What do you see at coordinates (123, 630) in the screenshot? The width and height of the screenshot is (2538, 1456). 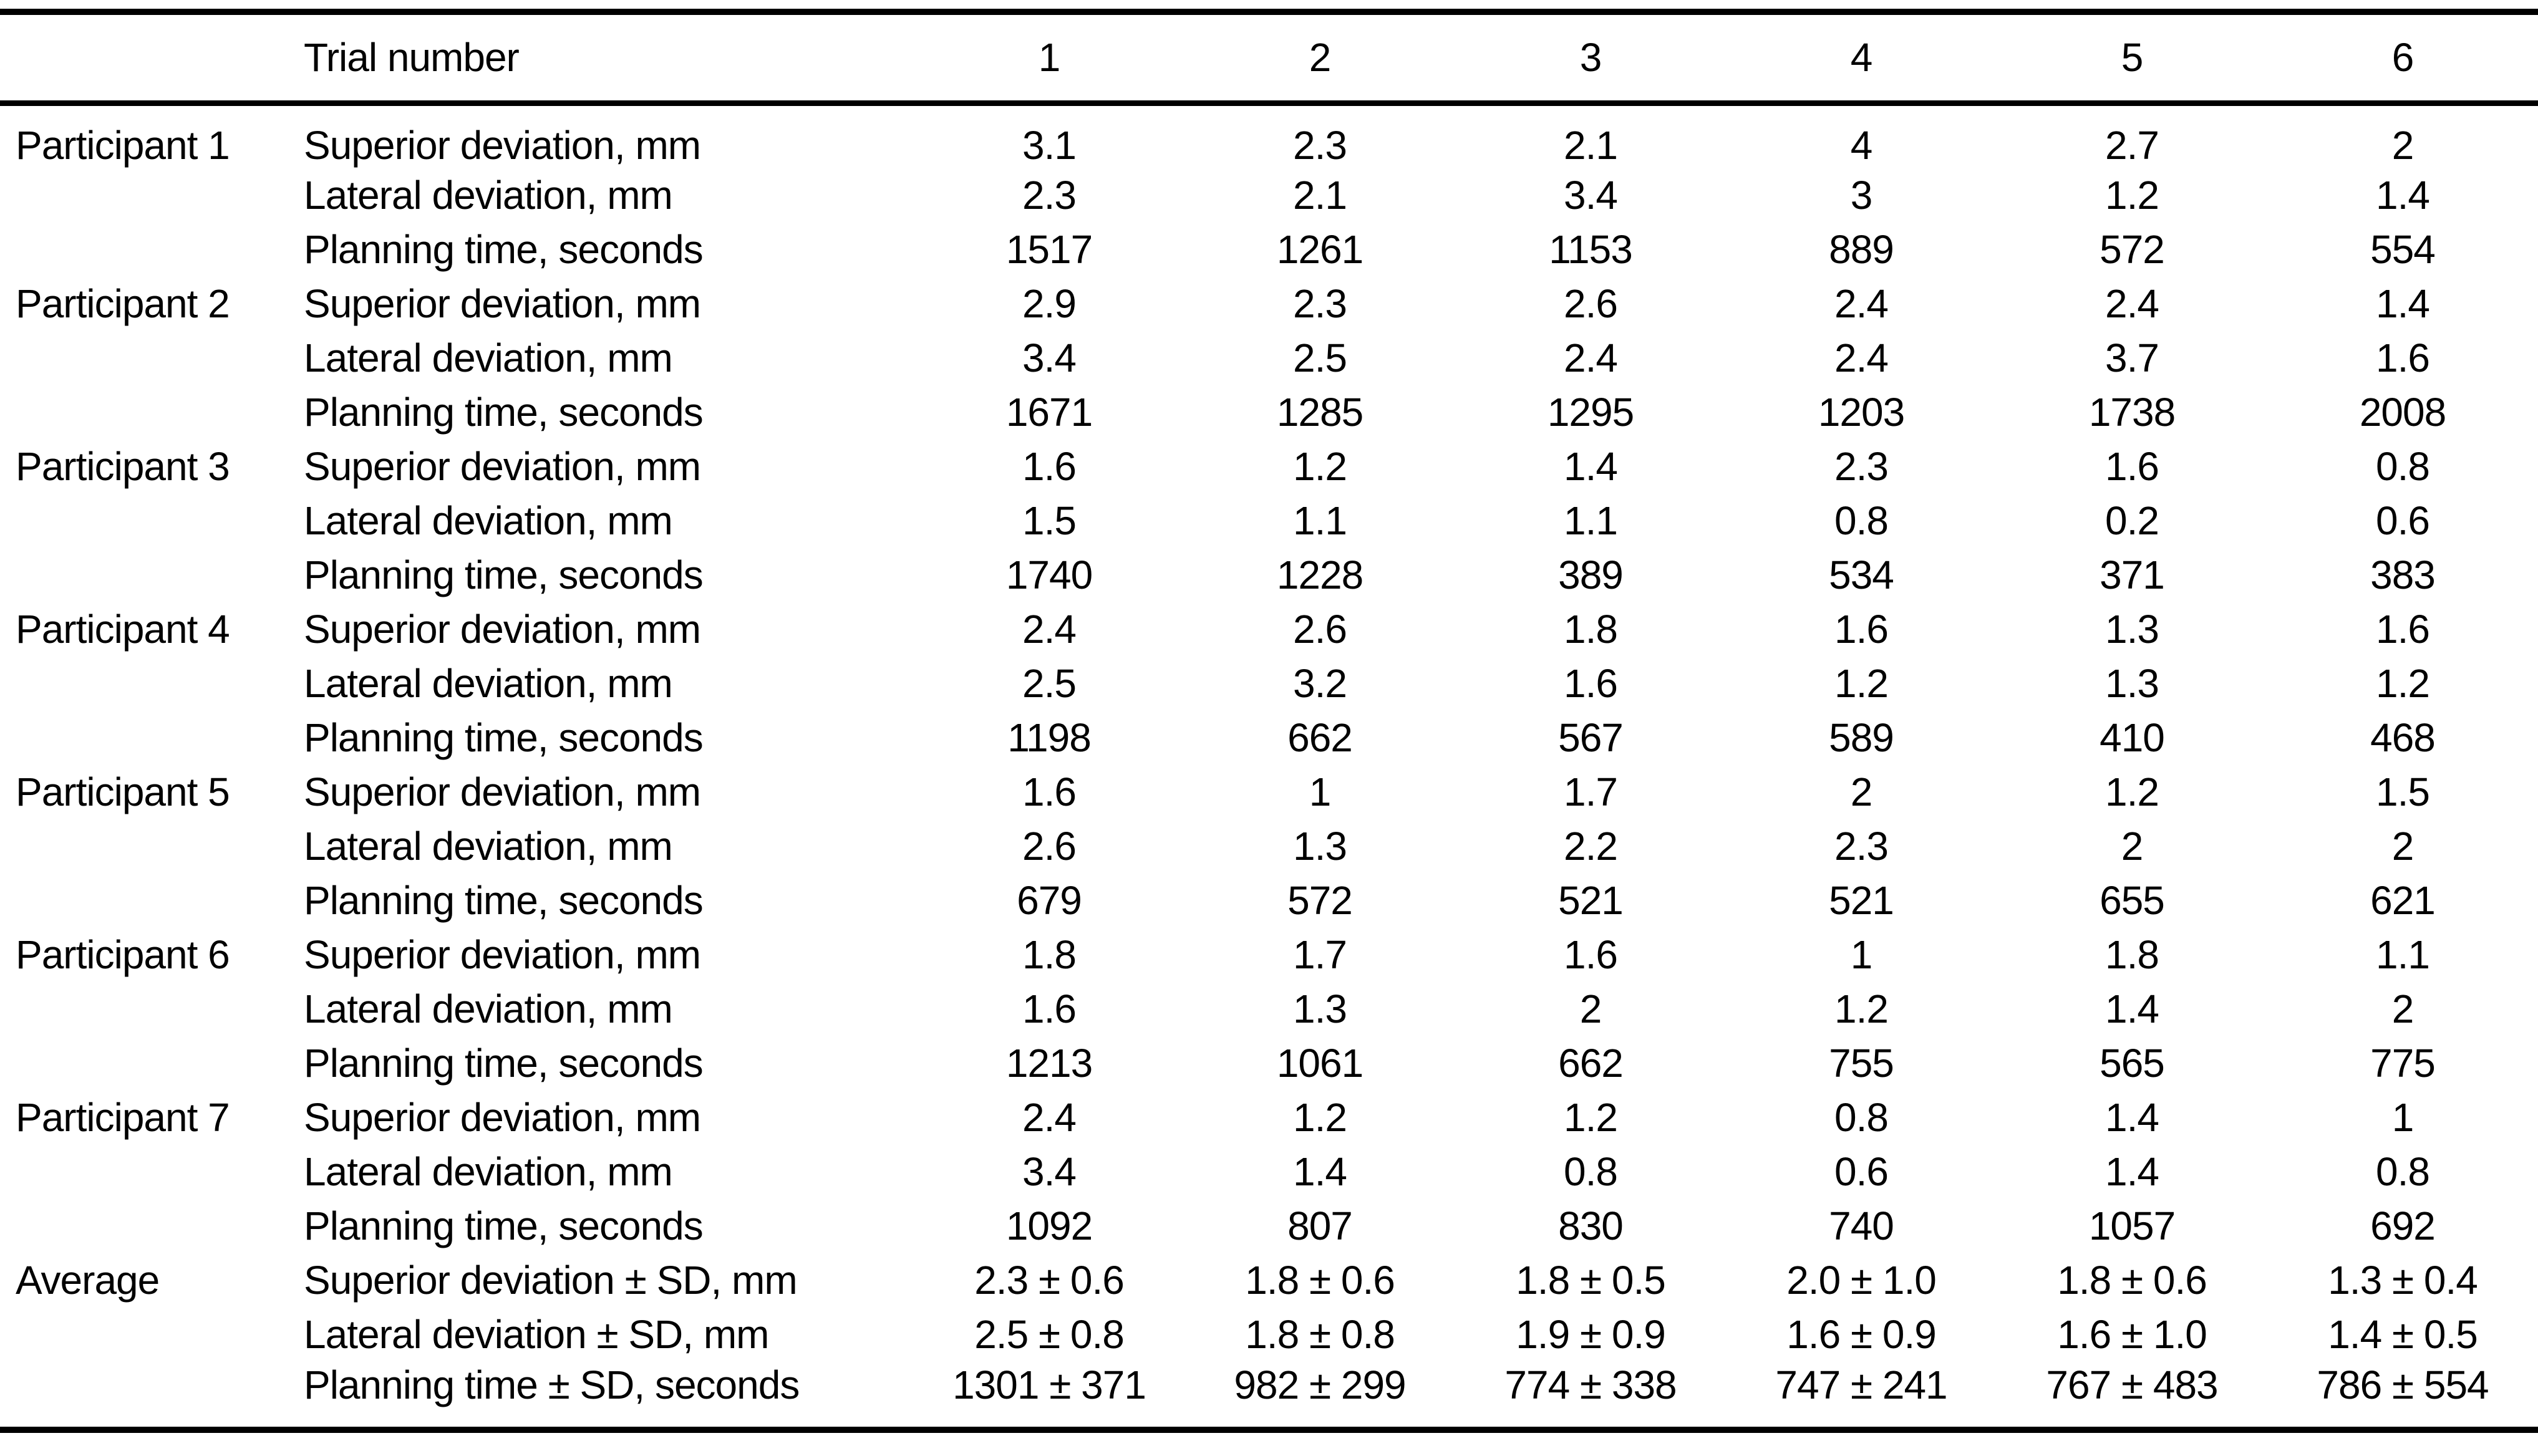 I see `participant-label: Participant 4` at bounding box center [123, 630].